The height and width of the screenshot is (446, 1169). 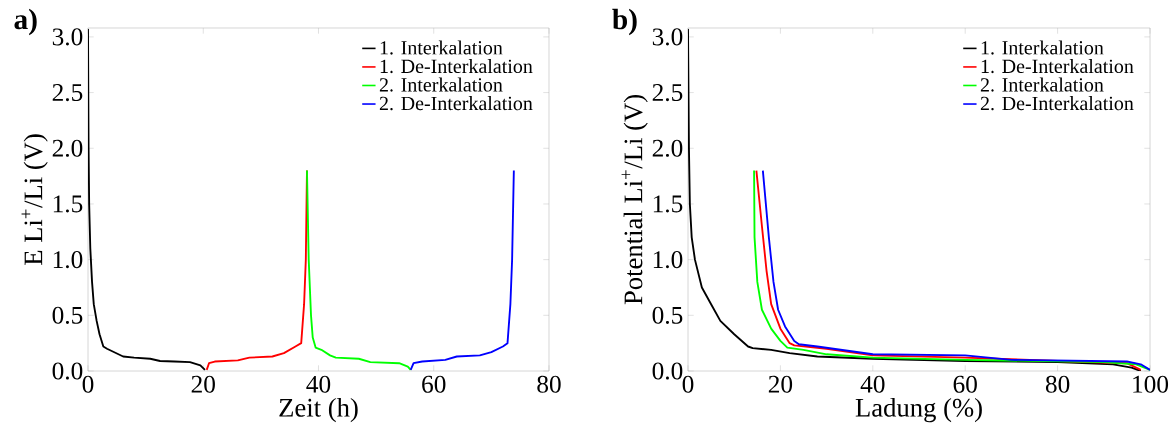 What do you see at coordinates (918, 410) in the screenshot?
I see `x-axis-title: Ladung (%)` at bounding box center [918, 410].